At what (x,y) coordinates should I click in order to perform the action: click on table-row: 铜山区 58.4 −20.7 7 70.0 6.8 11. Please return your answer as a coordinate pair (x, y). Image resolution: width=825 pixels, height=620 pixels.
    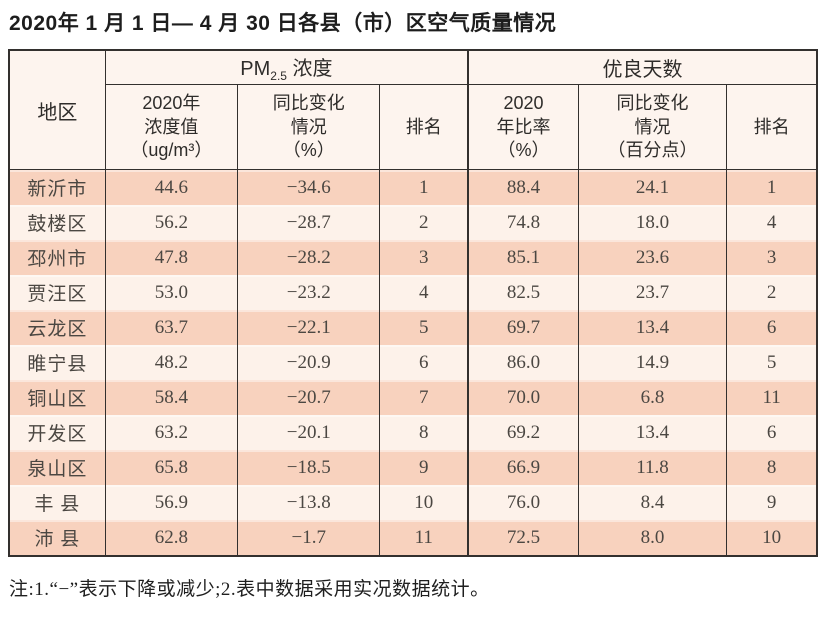
    Looking at the image, I should click on (413, 398).